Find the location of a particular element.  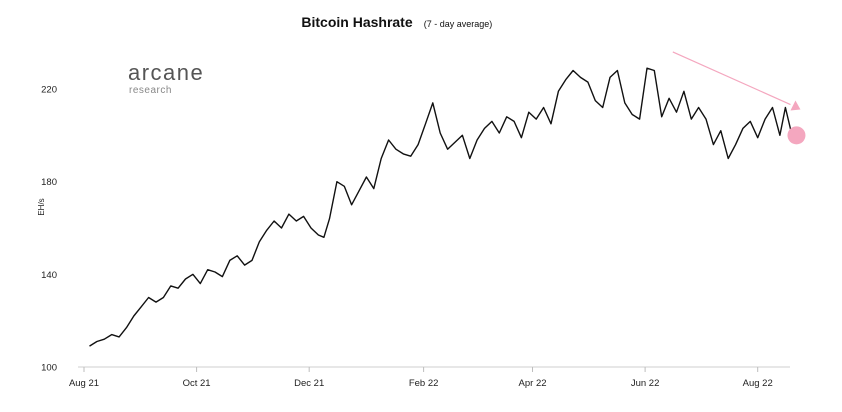

x-tick-label: Dec 21 is located at coordinates (309, 383).